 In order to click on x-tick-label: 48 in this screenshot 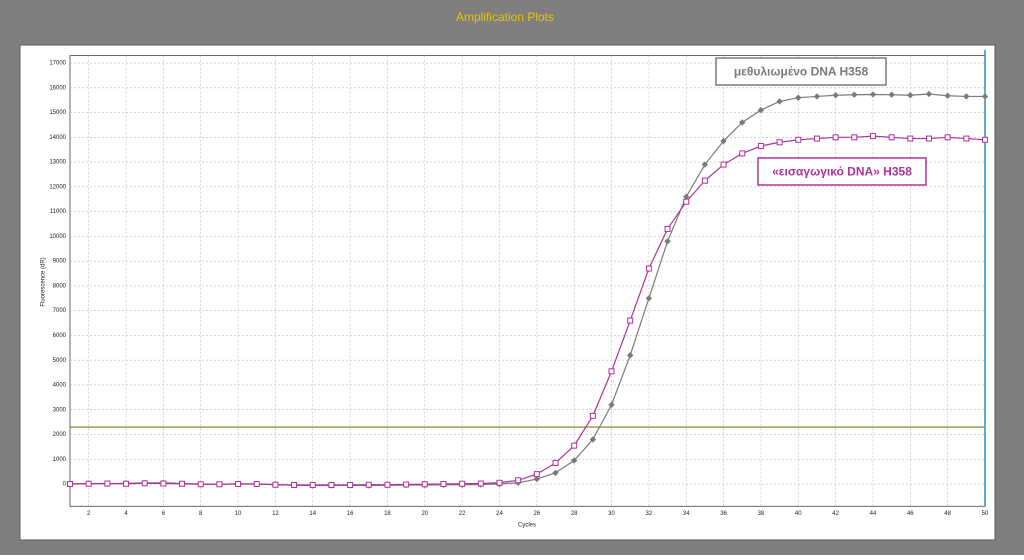, I will do `click(947, 514)`.